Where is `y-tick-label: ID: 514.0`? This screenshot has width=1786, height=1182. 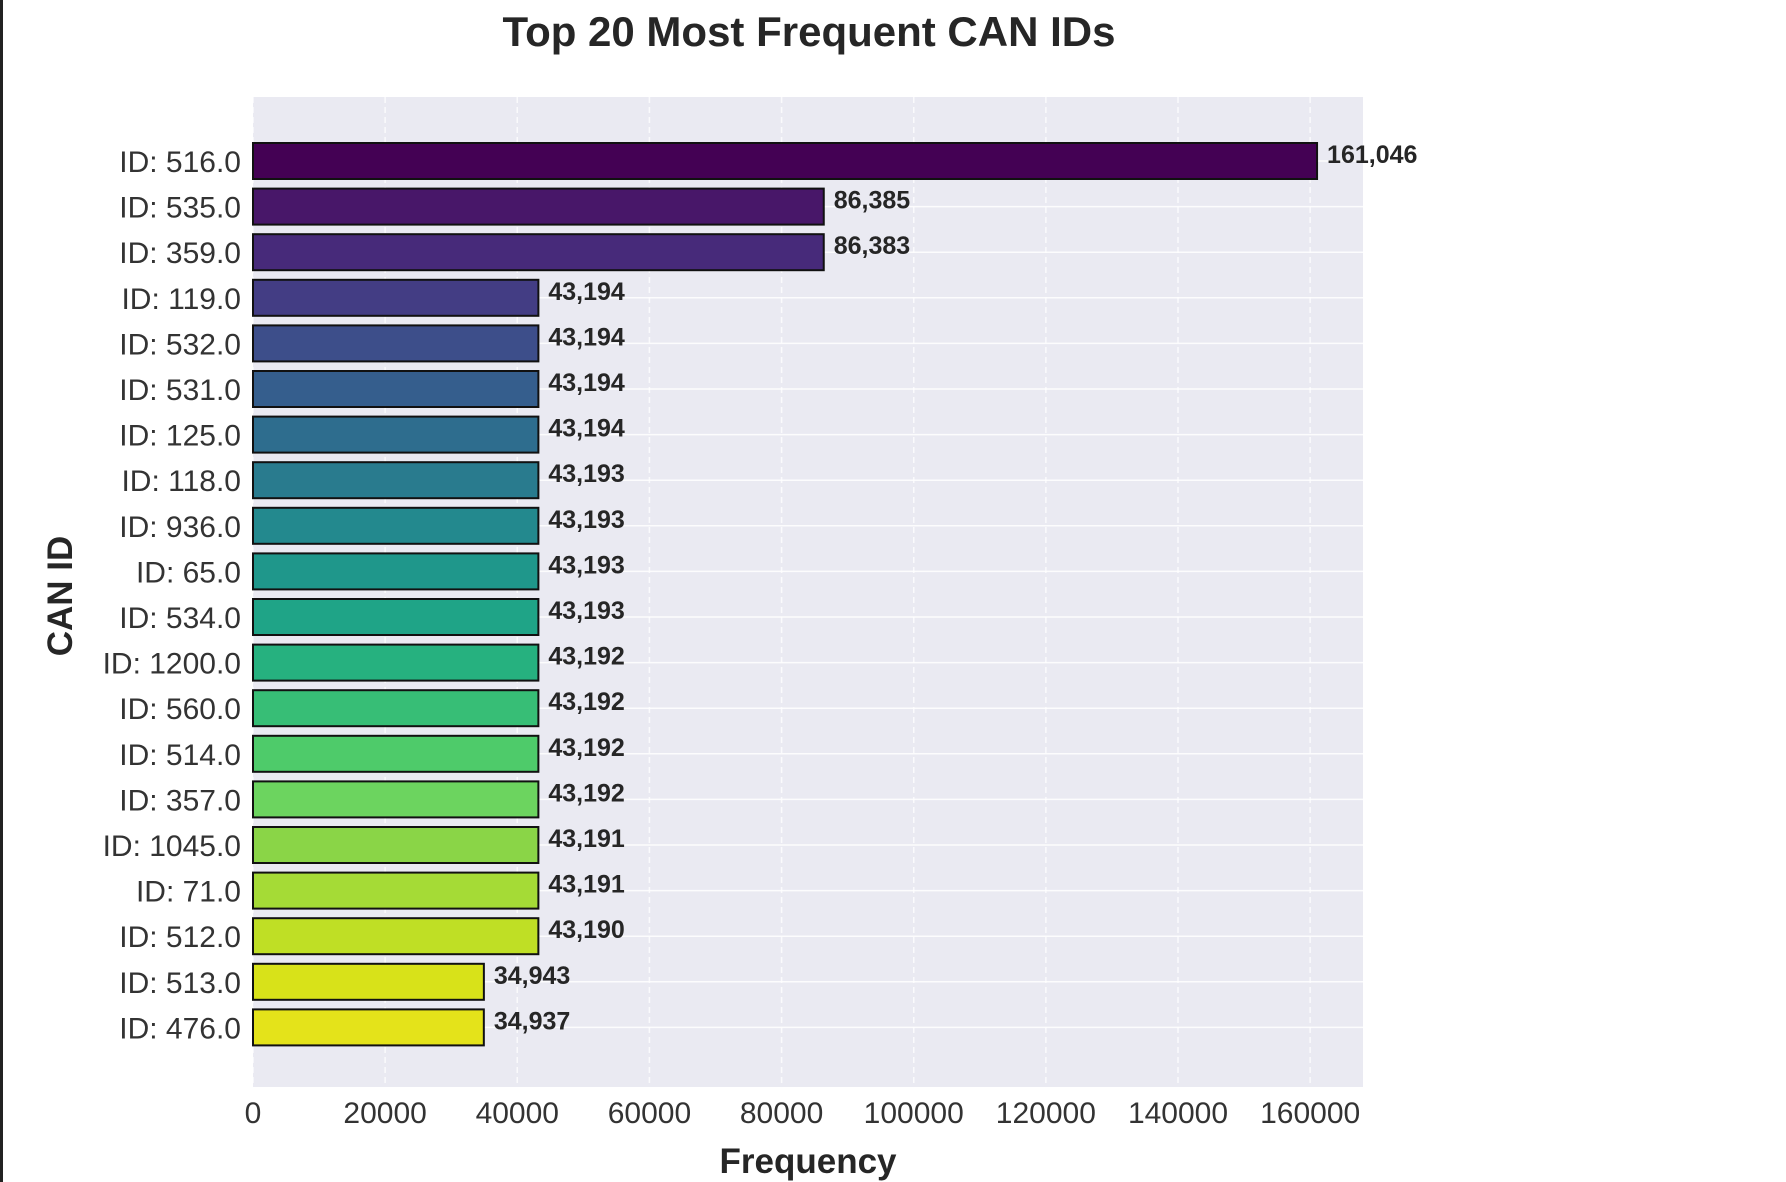 y-tick-label: ID: 514.0 is located at coordinates (180, 755).